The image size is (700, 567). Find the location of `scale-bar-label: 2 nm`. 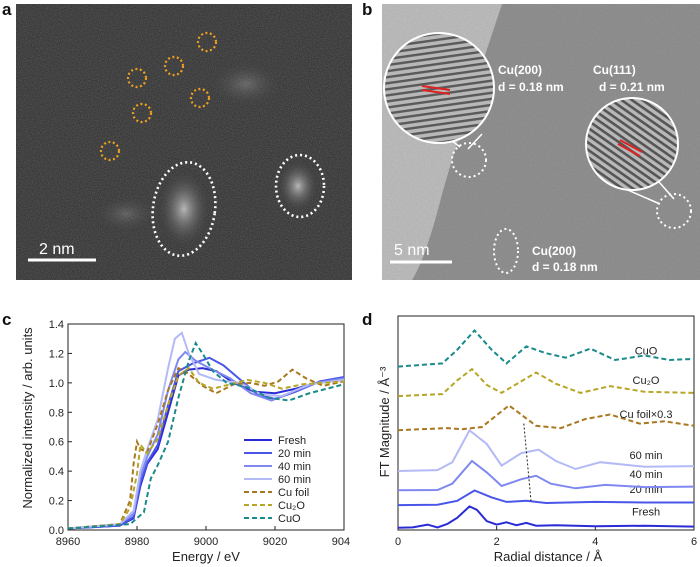

scale-bar-label: 2 nm is located at coordinates (57, 249).